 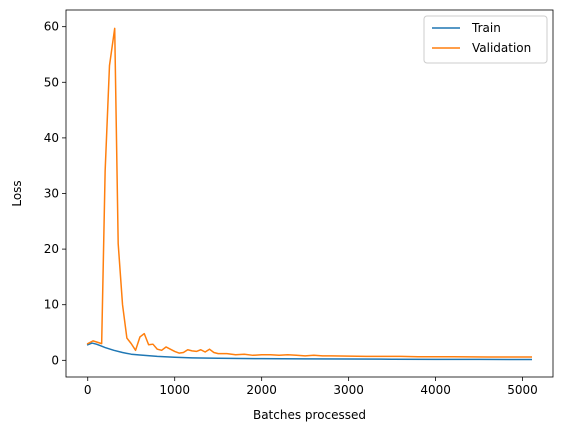 I want to click on x-tick-label: 5000, so click(x=522, y=390).